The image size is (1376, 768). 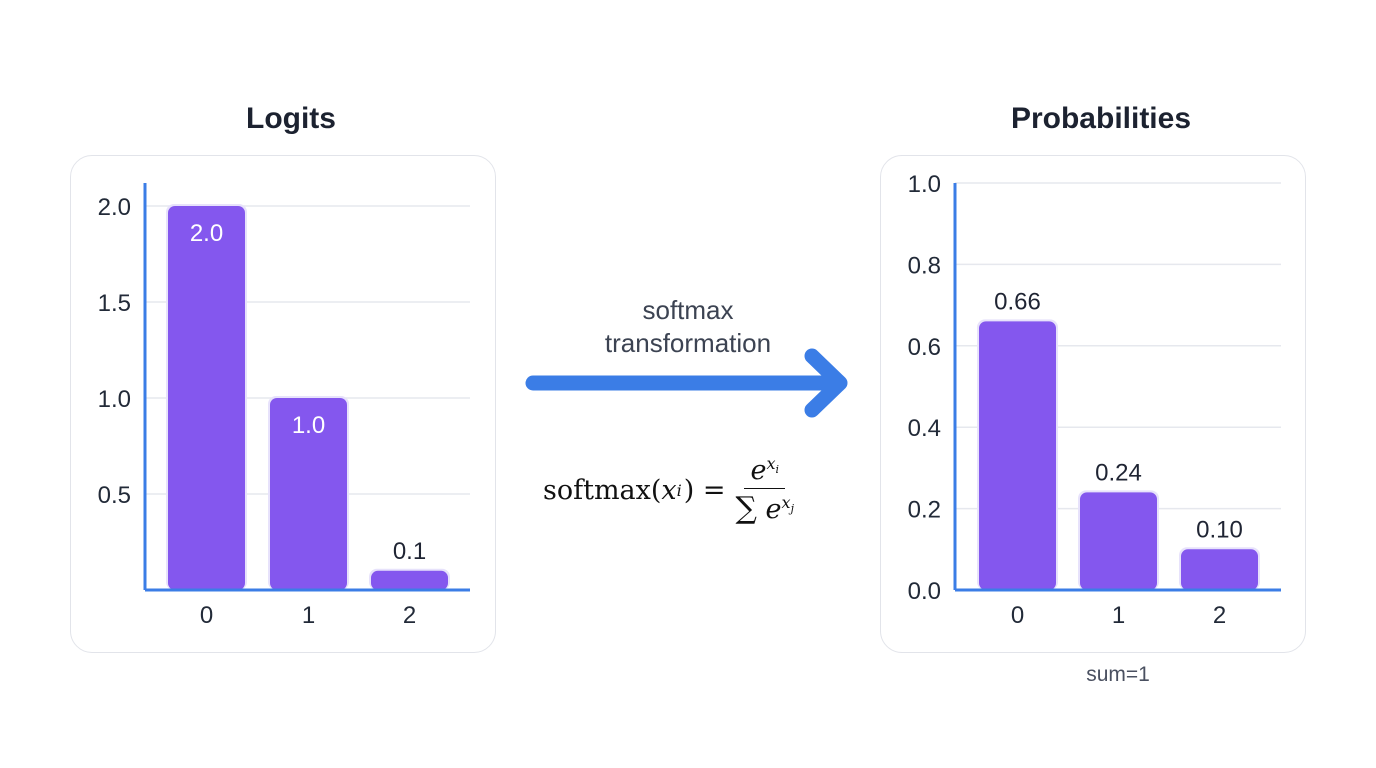 I want to click on logits-title: Logits, so click(x=291, y=118).